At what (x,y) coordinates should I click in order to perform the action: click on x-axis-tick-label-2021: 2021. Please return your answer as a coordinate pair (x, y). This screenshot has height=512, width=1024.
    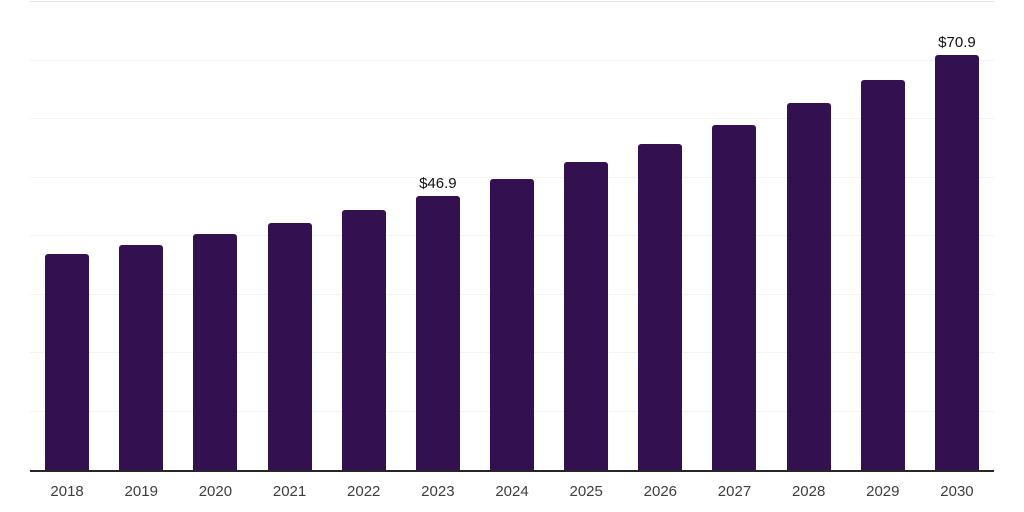
    Looking at the image, I should click on (289, 491).